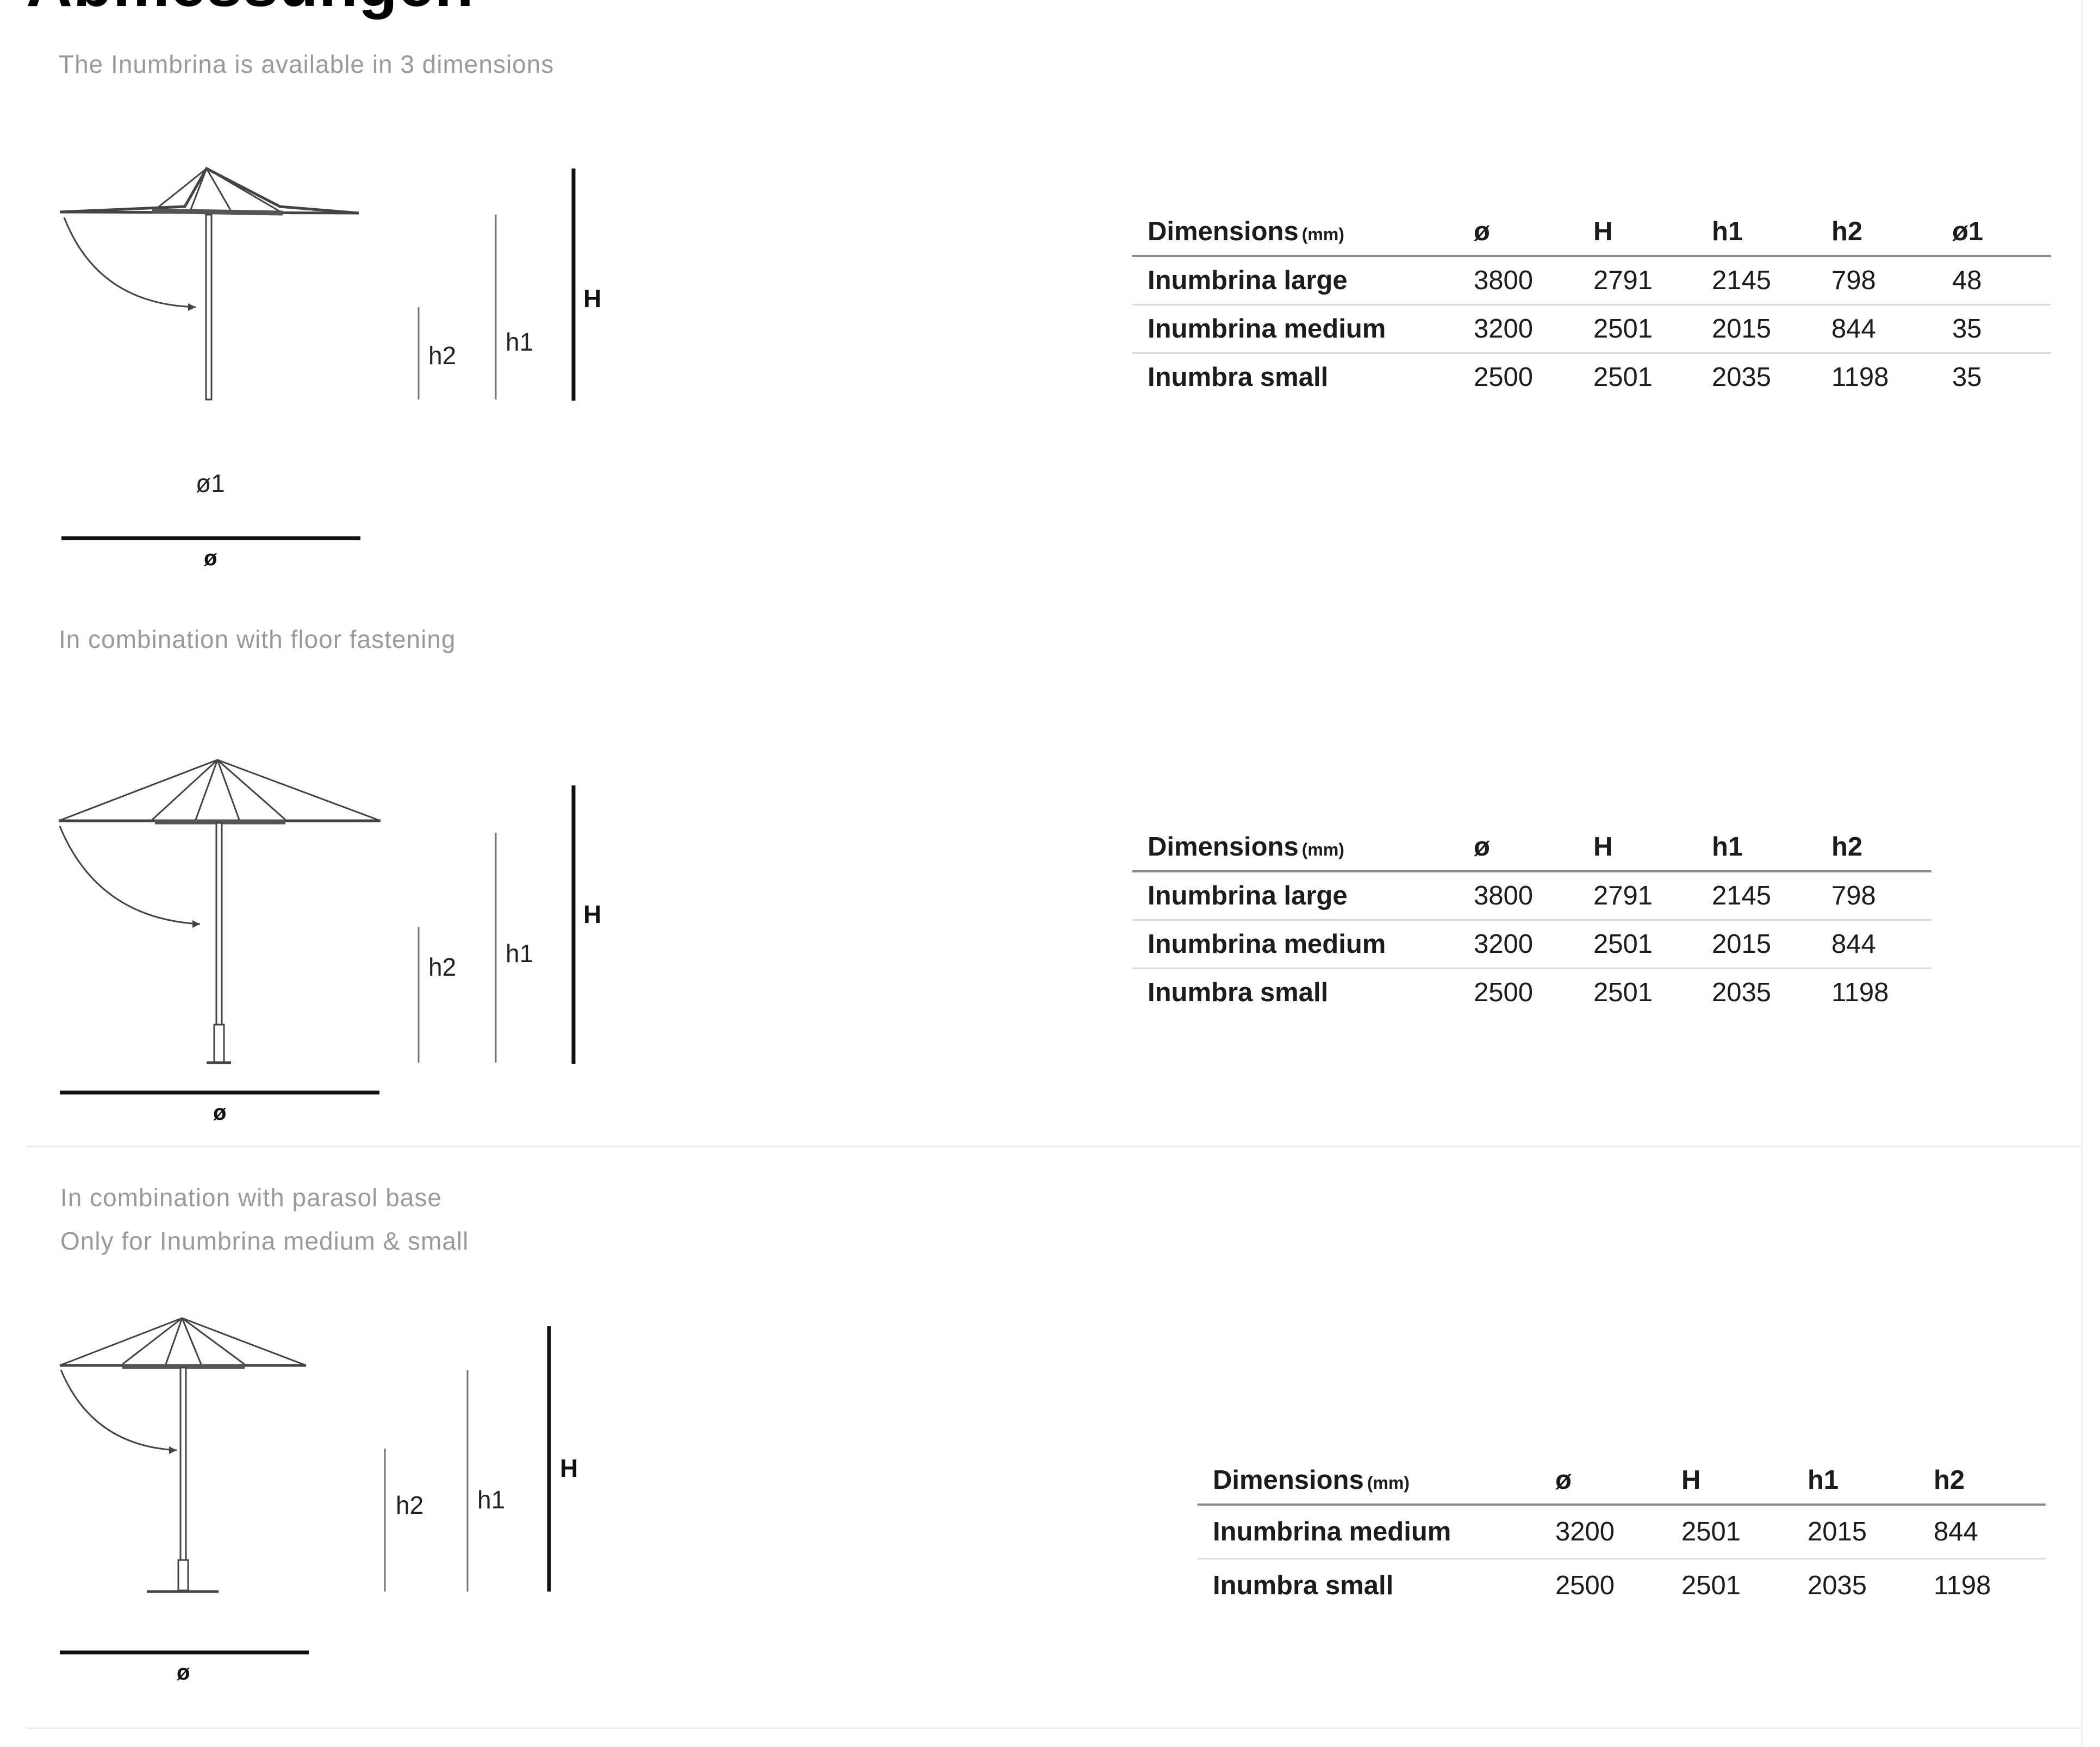  I want to click on table-row: Inumbrina large 3800 2791 2145 798 48, so click(1591, 280).